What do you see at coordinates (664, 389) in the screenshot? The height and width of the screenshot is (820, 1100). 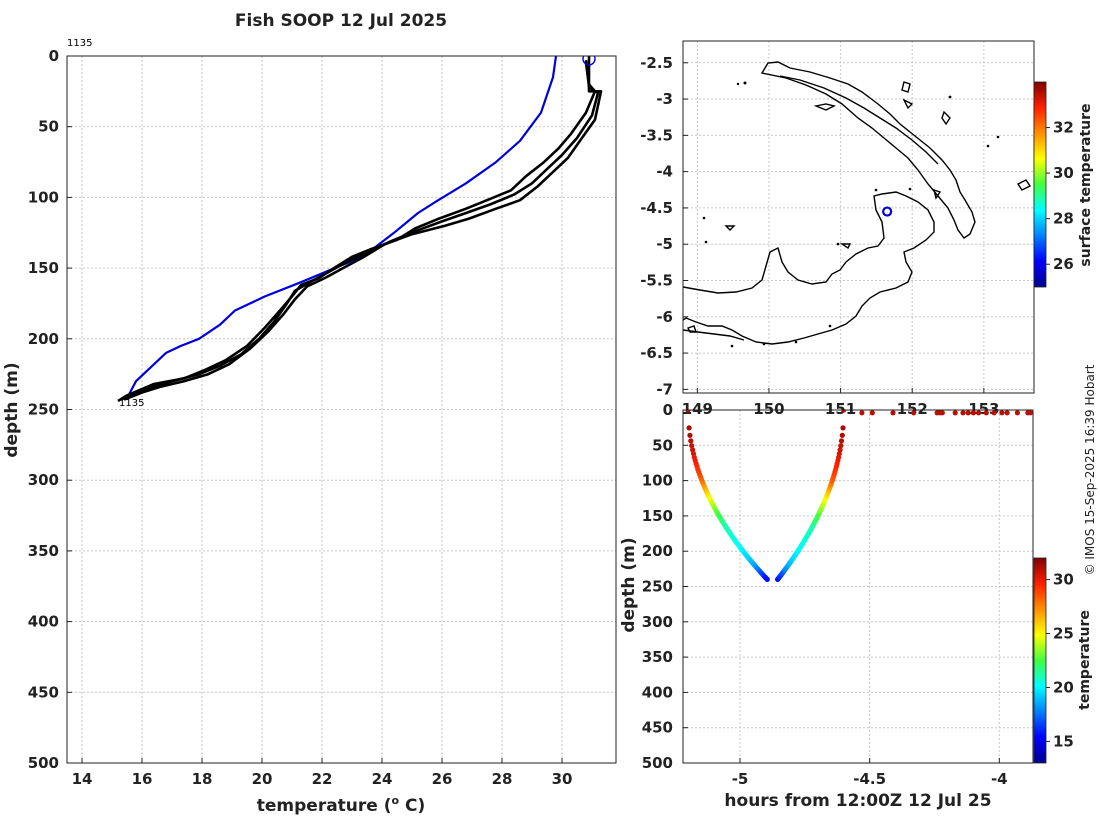 I see `map-y-tick-label: -7` at bounding box center [664, 389].